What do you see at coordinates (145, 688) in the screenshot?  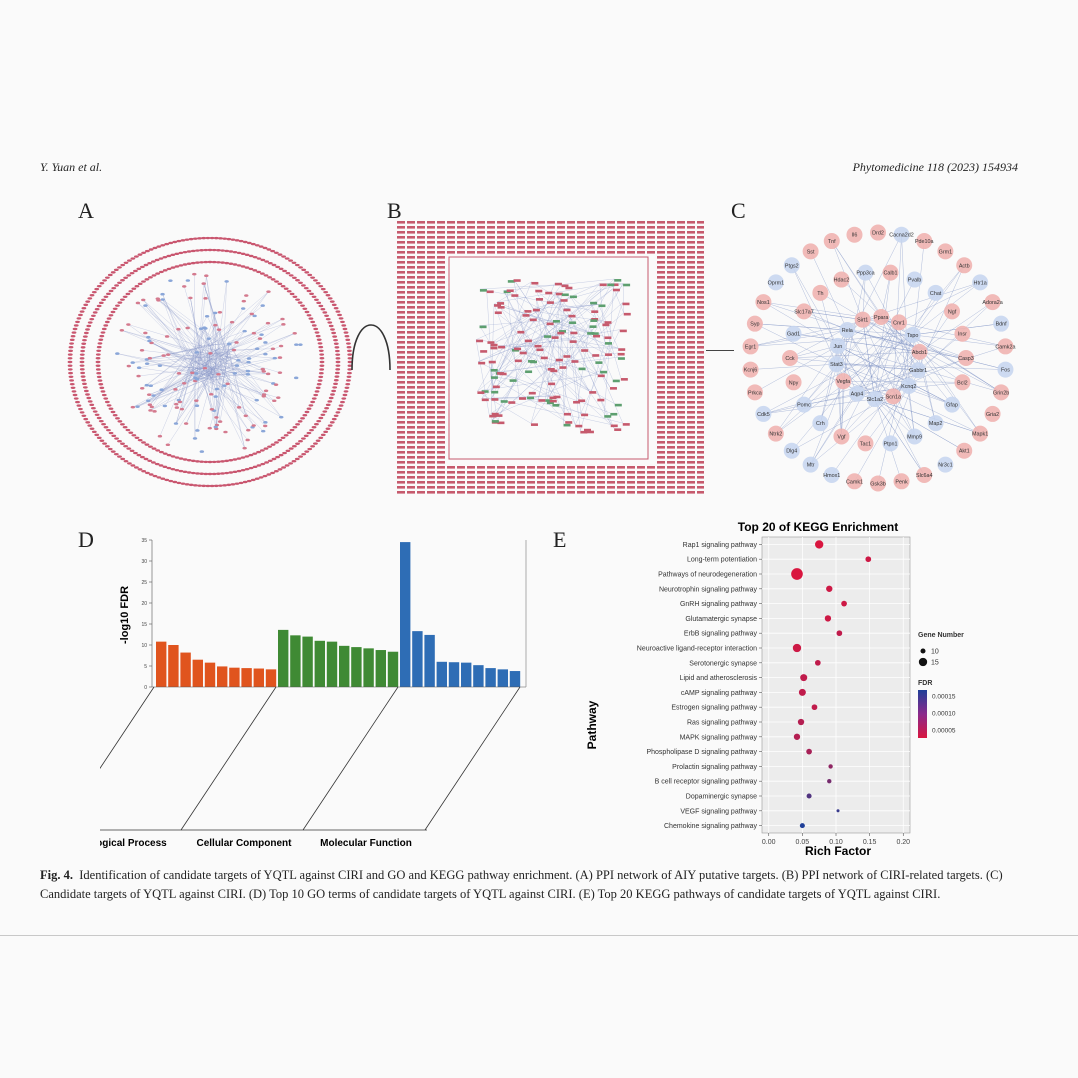 I see `y-tick-label: 0` at bounding box center [145, 688].